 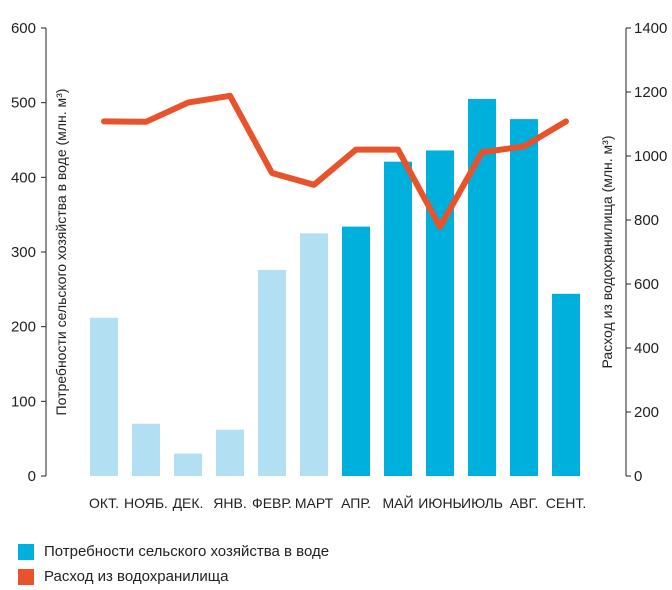 What do you see at coordinates (650, 92) in the screenshot?
I see `right-tick-label: 1200` at bounding box center [650, 92].